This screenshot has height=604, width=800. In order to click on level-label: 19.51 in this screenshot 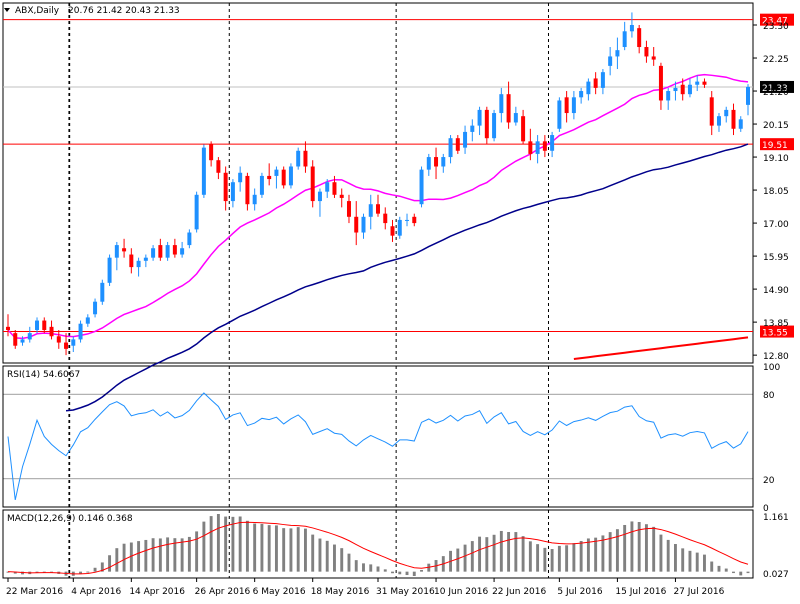, I will do `click(775, 146)`.